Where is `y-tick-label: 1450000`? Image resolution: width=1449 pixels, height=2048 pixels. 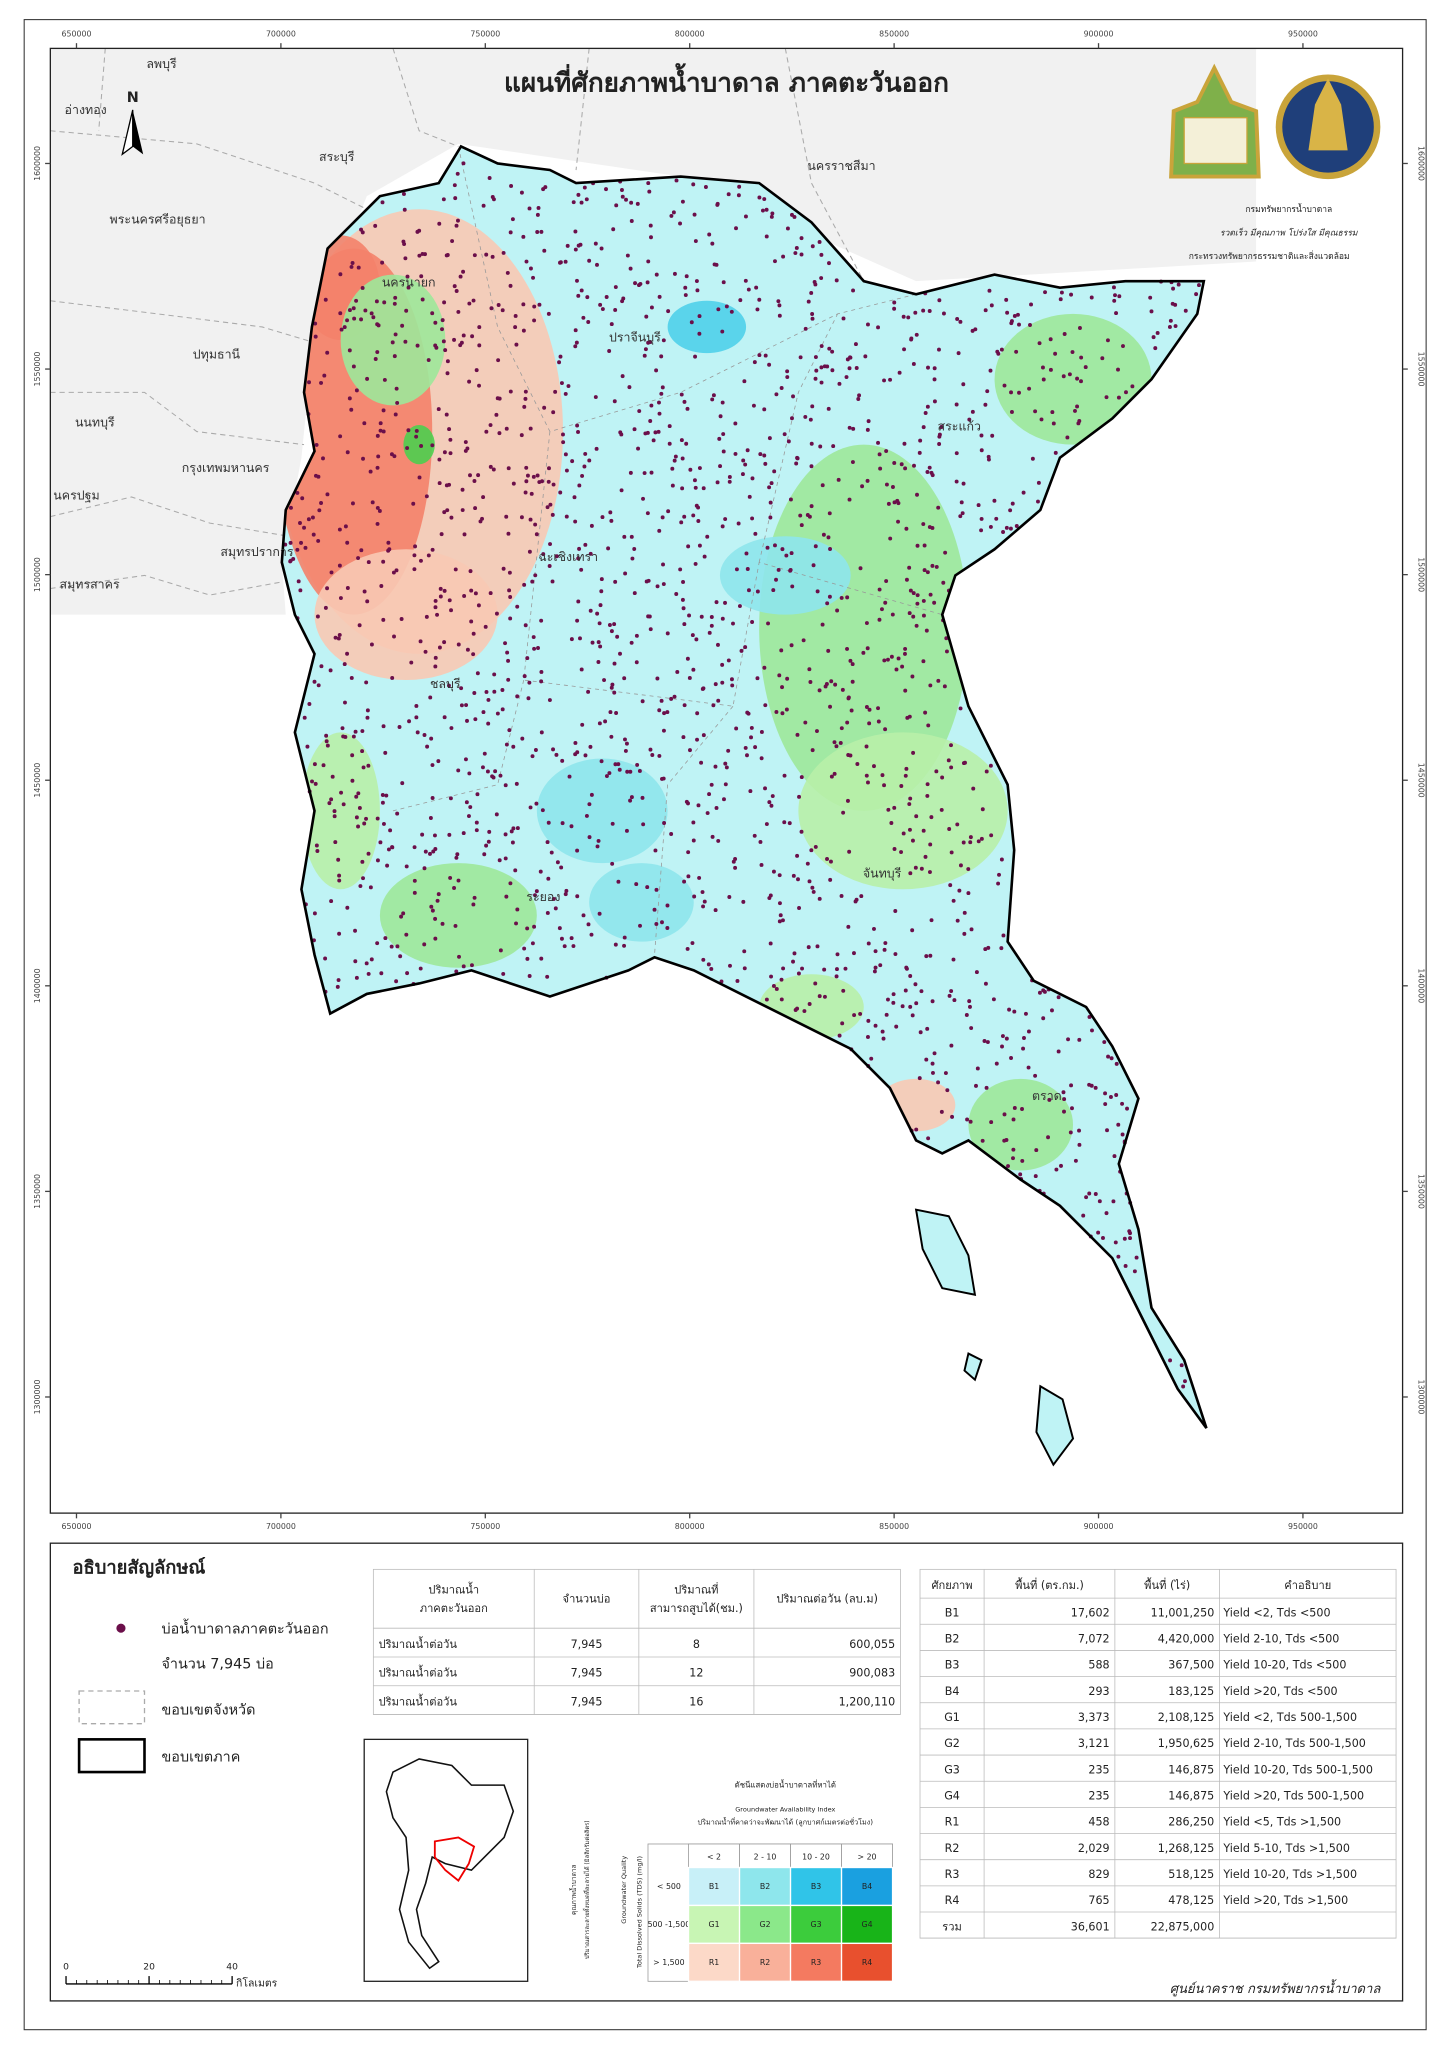 y-tick-label: 1450000 is located at coordinates (37, 780).